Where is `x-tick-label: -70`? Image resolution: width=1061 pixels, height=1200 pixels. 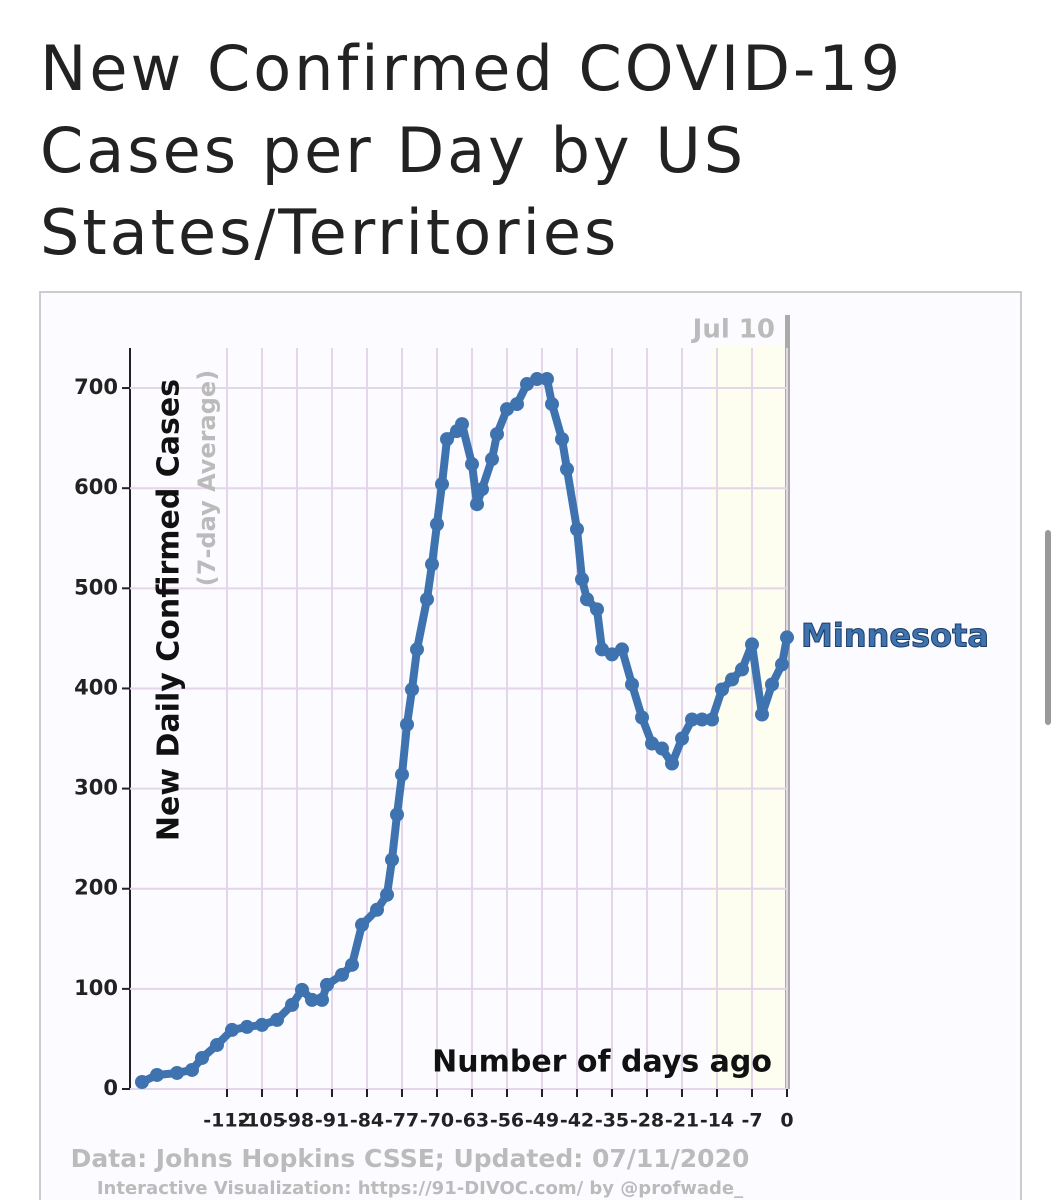
x-tick-label: -70 is located at coordinates (437, 1121).